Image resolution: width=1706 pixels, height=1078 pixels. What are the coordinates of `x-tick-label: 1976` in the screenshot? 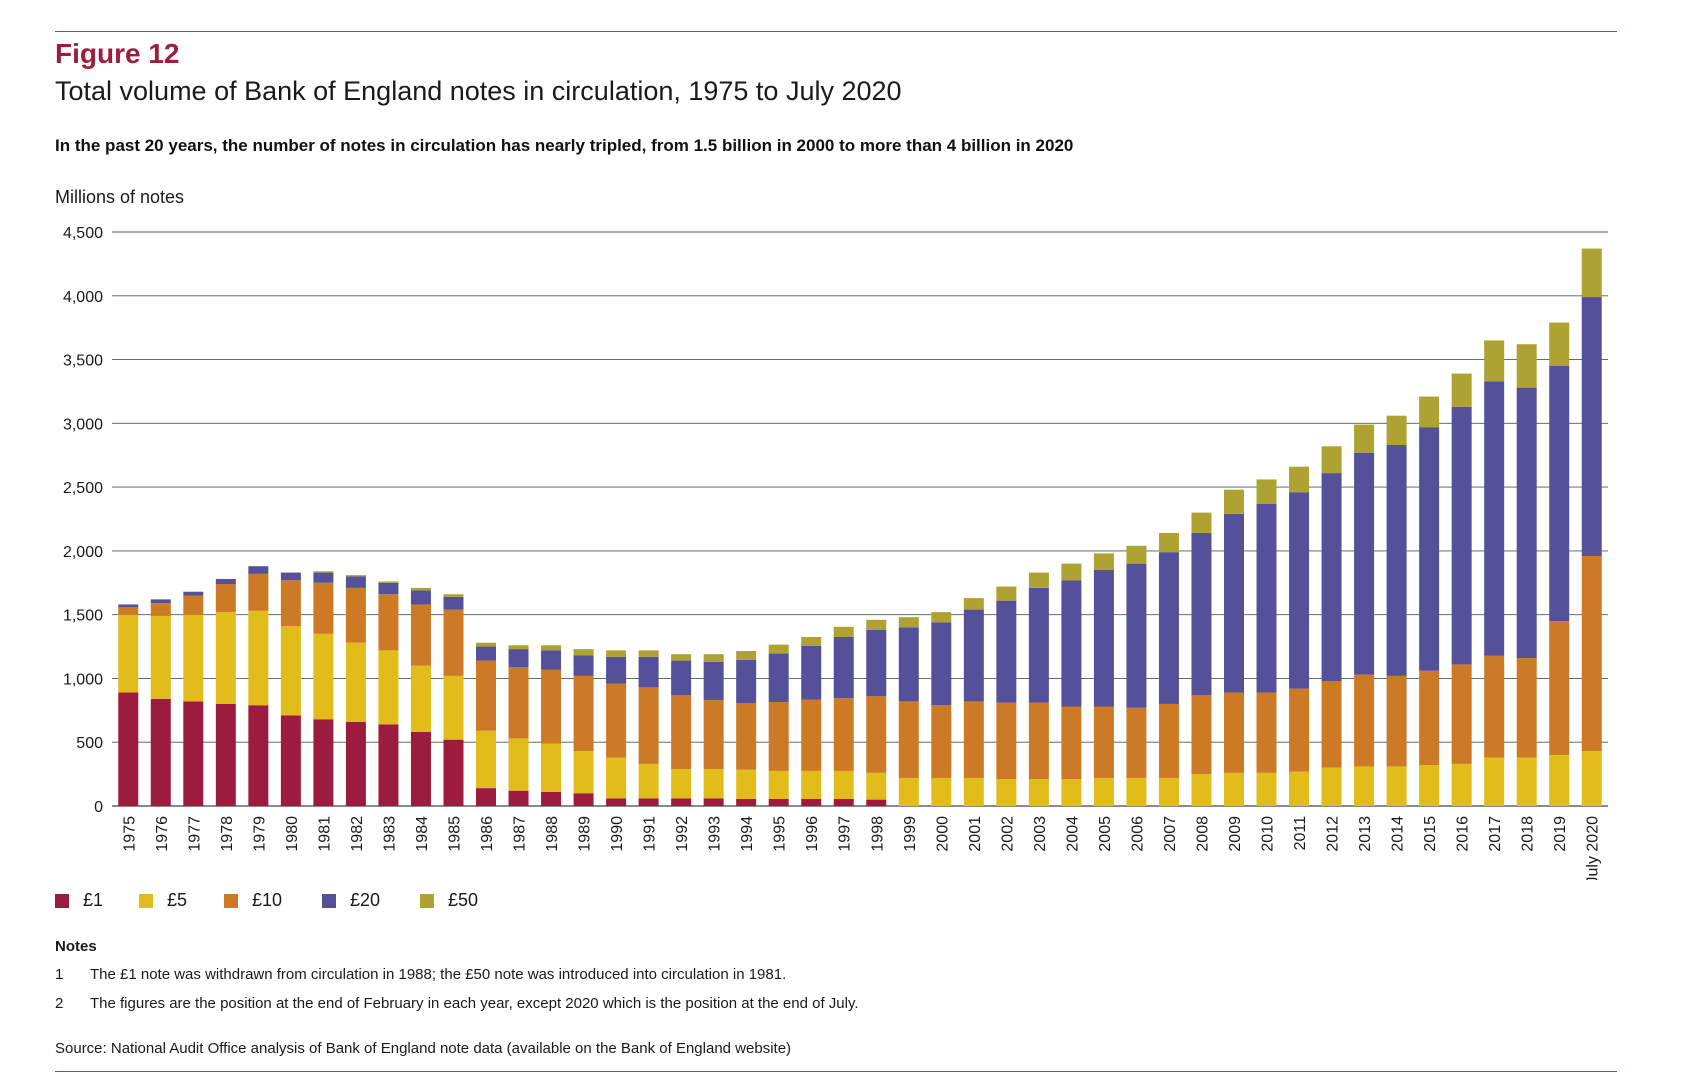 It's located at (162, 834).